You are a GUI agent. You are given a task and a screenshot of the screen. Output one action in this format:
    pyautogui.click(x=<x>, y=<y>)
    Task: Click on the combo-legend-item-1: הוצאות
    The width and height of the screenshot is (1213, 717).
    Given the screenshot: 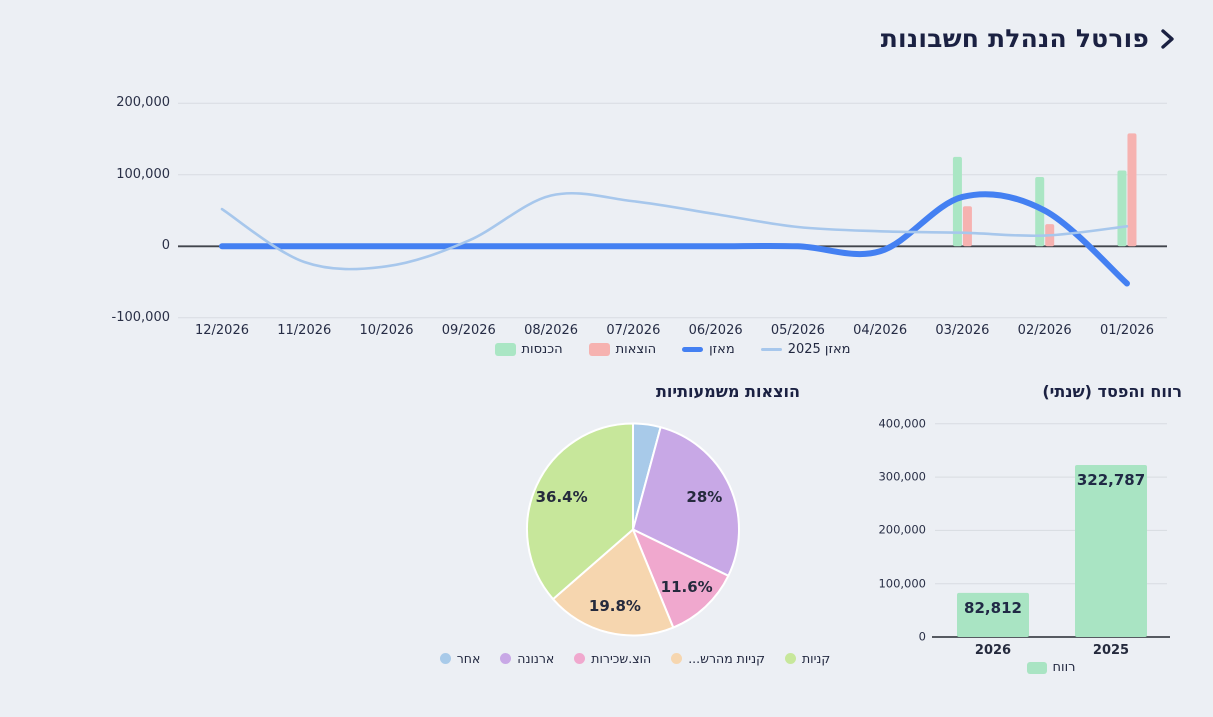 What is the action you would take?
    pyautogui.click(x=622, y=349)
    